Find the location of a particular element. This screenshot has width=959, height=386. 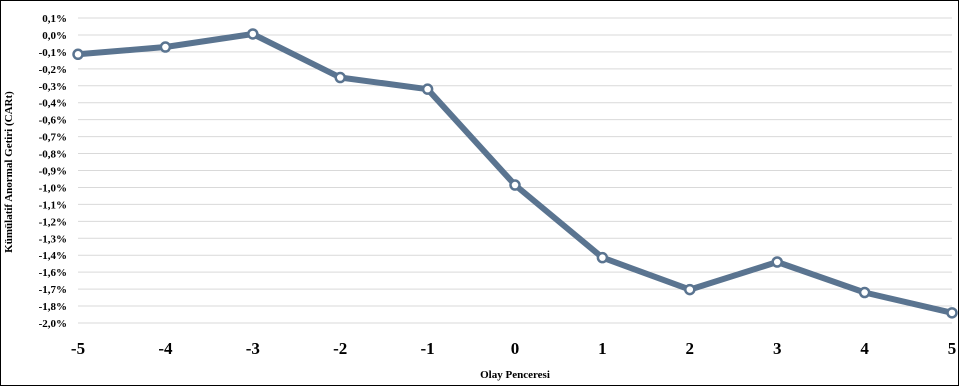

y-tick-label: -1,0% is located at coordinates (53, 188).